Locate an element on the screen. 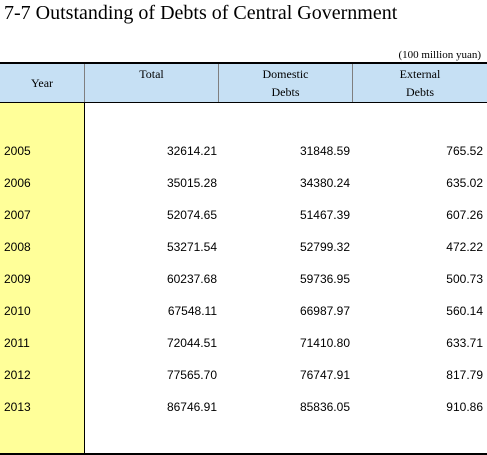  header-external: External is located at coordinates (420, 74).